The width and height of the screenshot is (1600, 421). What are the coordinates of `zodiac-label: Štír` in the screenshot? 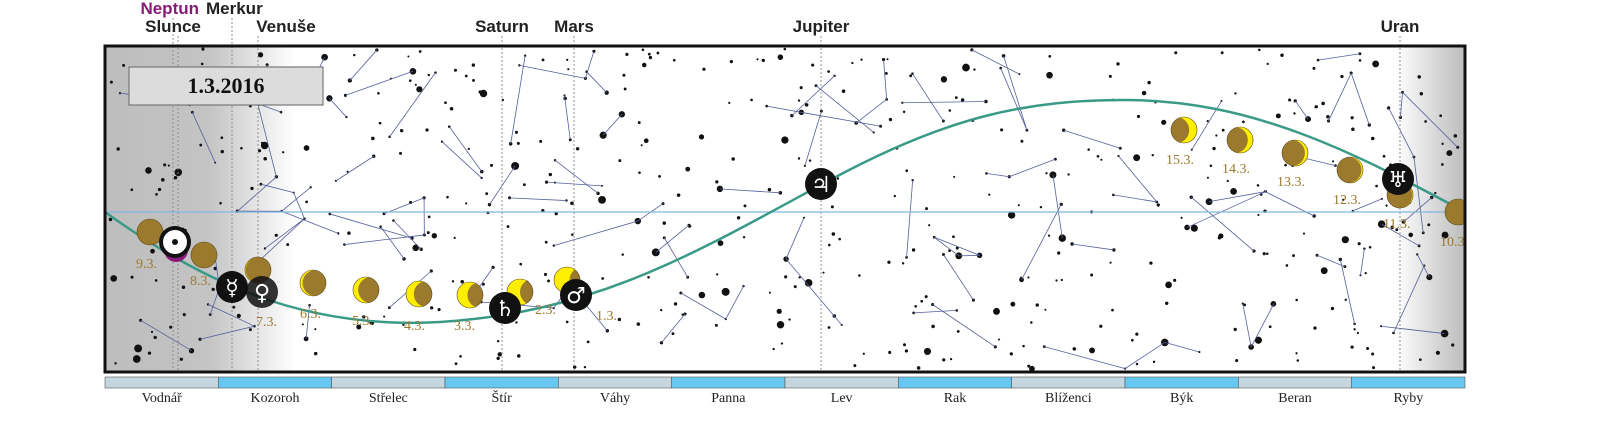 It's located at (502, 397).